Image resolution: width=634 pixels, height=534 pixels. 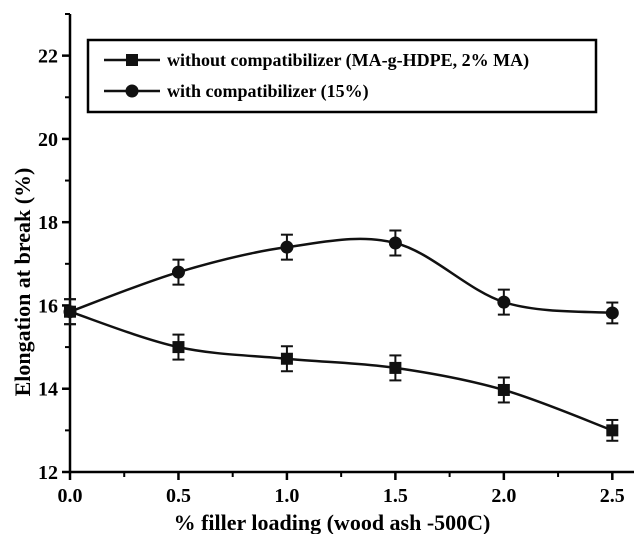 What do you see at coordinates (132, 60) in the screenshot?
I see `legend-marker-square` at bounding box center [132, 60].